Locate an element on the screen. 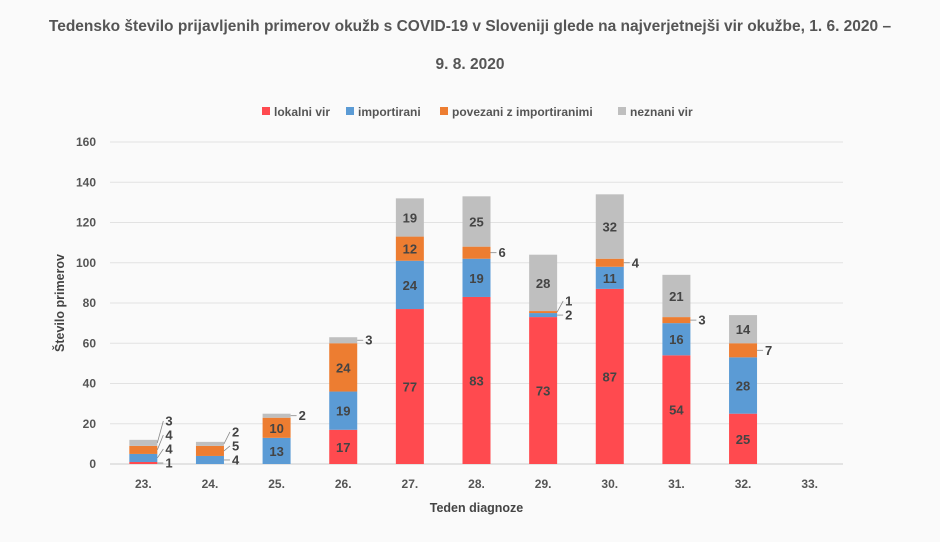 Image resolution: width=940 pixels, height=542 pixels. data-label: 5 is located at coordinates (235, 445).